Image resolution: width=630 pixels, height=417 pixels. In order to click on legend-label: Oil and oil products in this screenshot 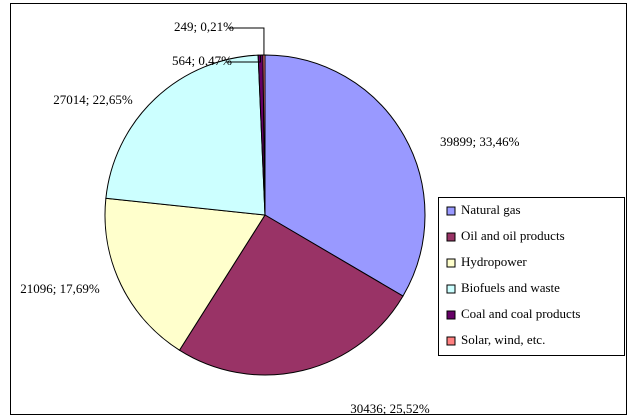, I will do `click(513, 235)`.